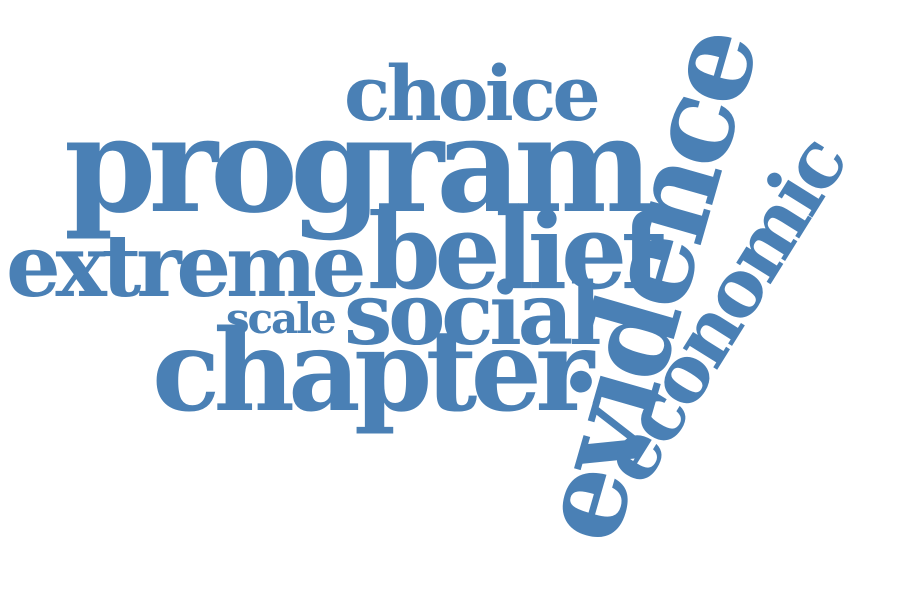 This screenshot has width=900, height=589. Describe the element at coordinates (373, 371) in the screenshot. I see `word-chapter: chapter` at that location.